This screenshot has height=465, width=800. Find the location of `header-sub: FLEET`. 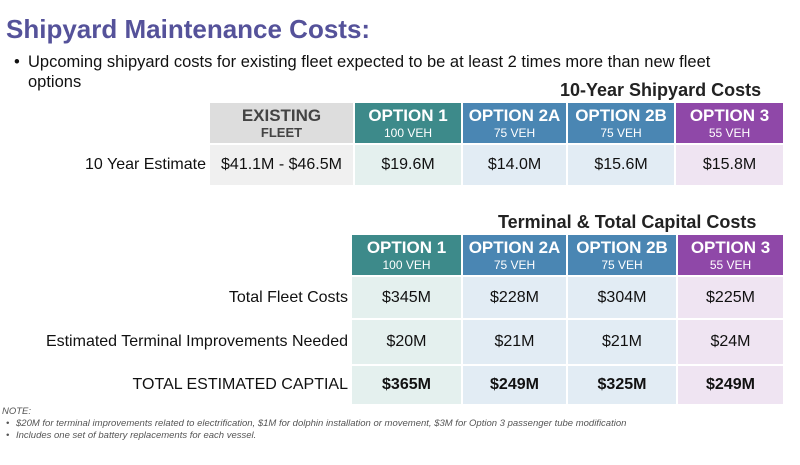

header-sub: FLEET is located at coordinates (281, 132).